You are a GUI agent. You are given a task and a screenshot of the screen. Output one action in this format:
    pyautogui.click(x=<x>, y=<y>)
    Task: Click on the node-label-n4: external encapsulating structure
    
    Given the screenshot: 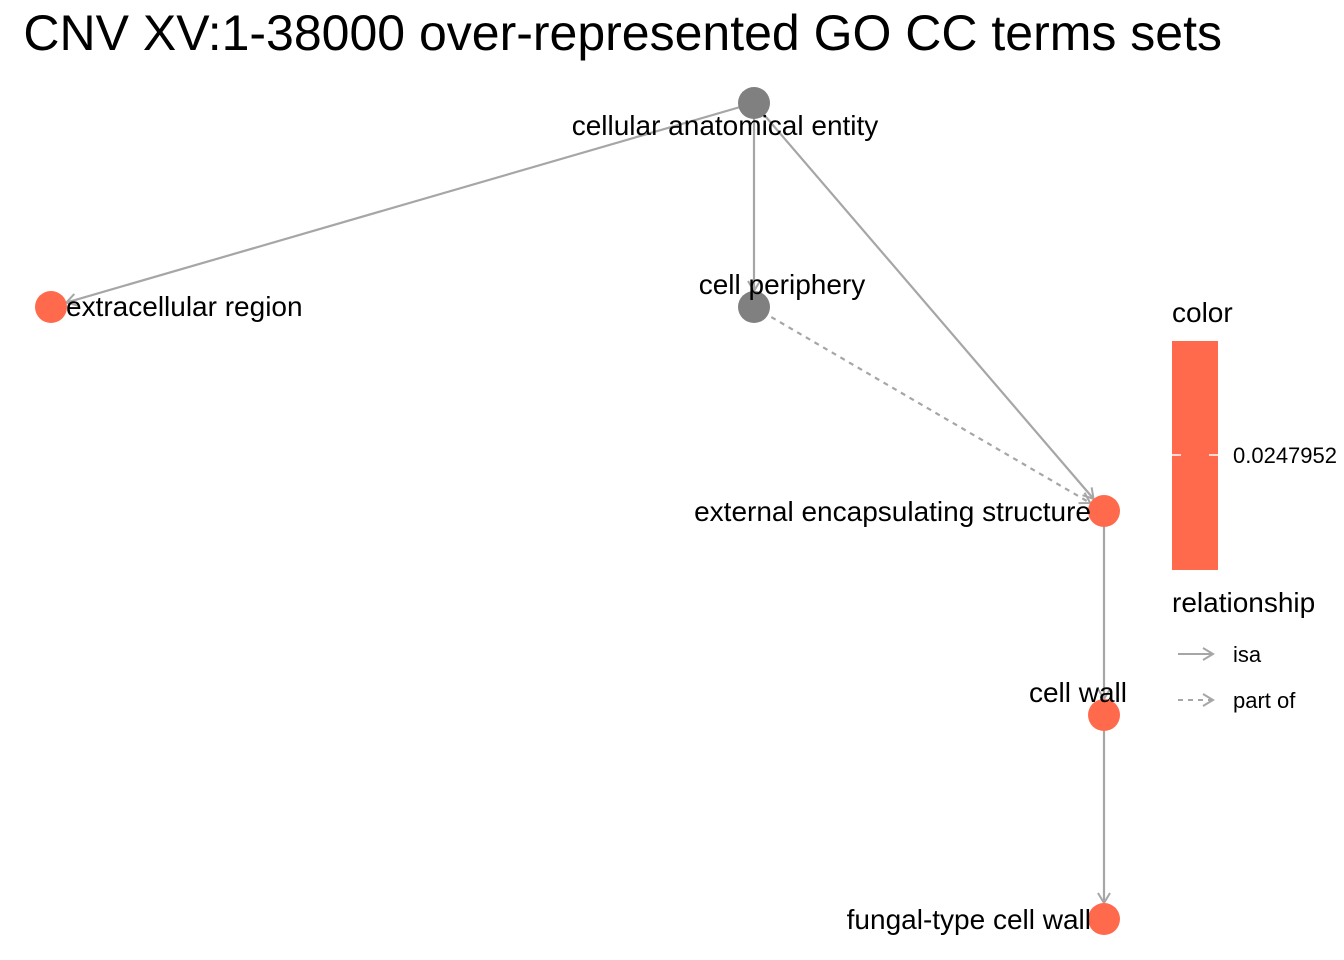 What is the action you would take?
    pyautogui.click(x=892, y=511)
    